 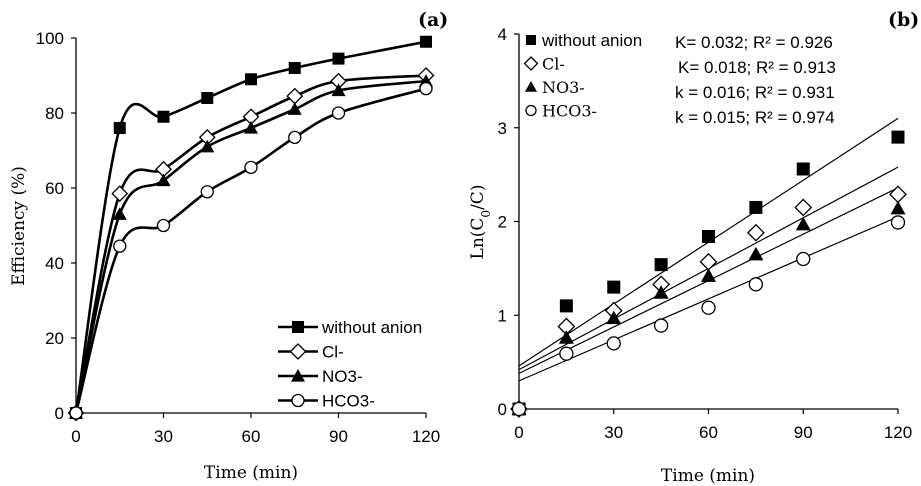 What do you see at coordinates (531, 63) in the screenshot?
I see `legend-marker-b-cl` at bounding box center [531, 63].